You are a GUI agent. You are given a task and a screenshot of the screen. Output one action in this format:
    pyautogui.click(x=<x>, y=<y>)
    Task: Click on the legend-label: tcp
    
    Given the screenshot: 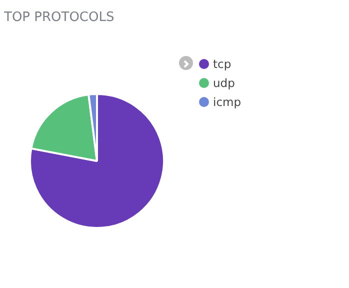 What is the action you would take?
    pyautogui.click(x=222, y=63)
    